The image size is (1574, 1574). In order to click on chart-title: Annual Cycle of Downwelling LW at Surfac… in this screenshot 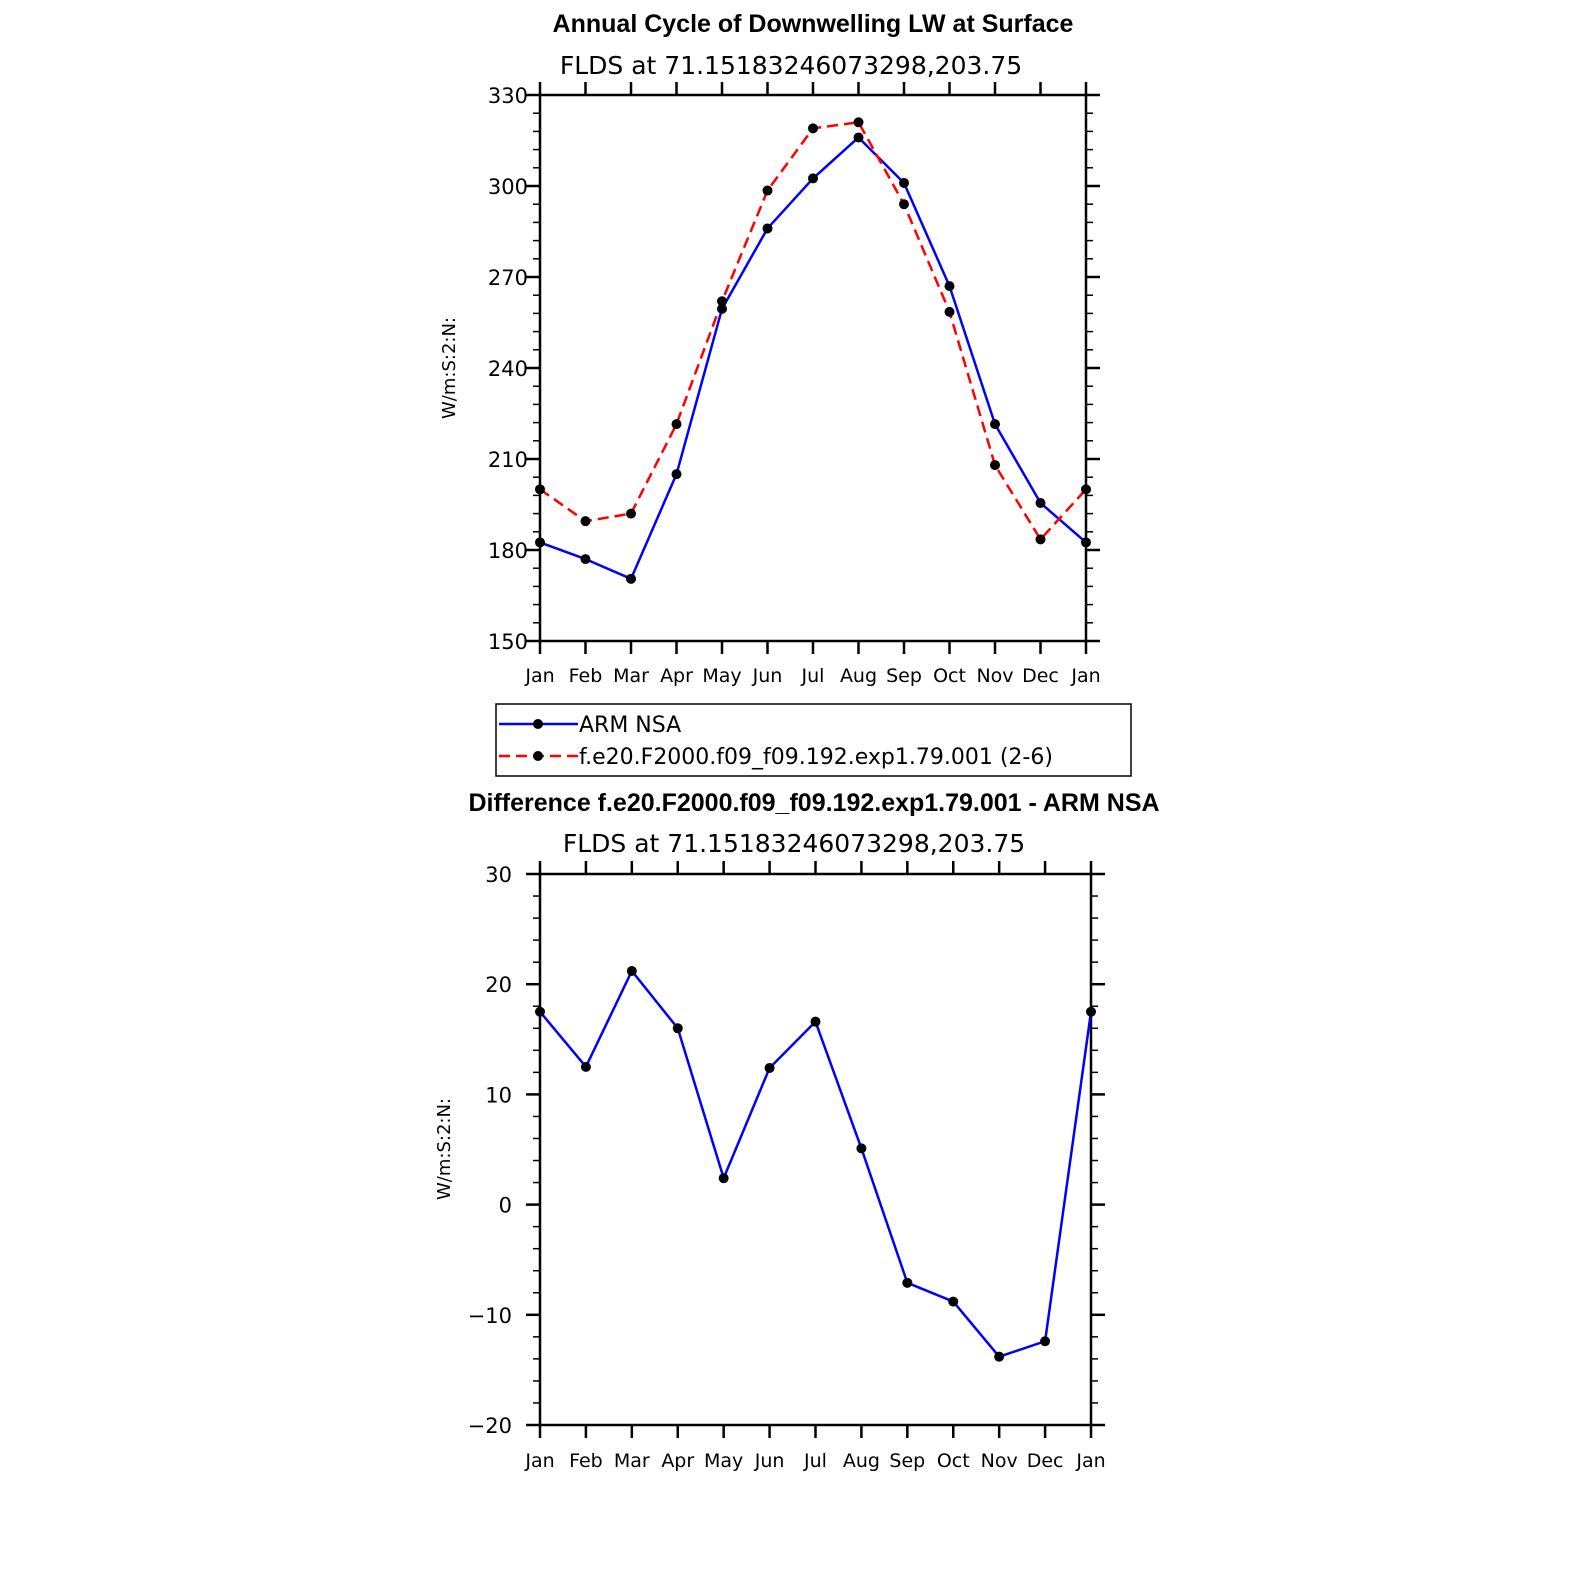, I will do `click(813, 24)`.